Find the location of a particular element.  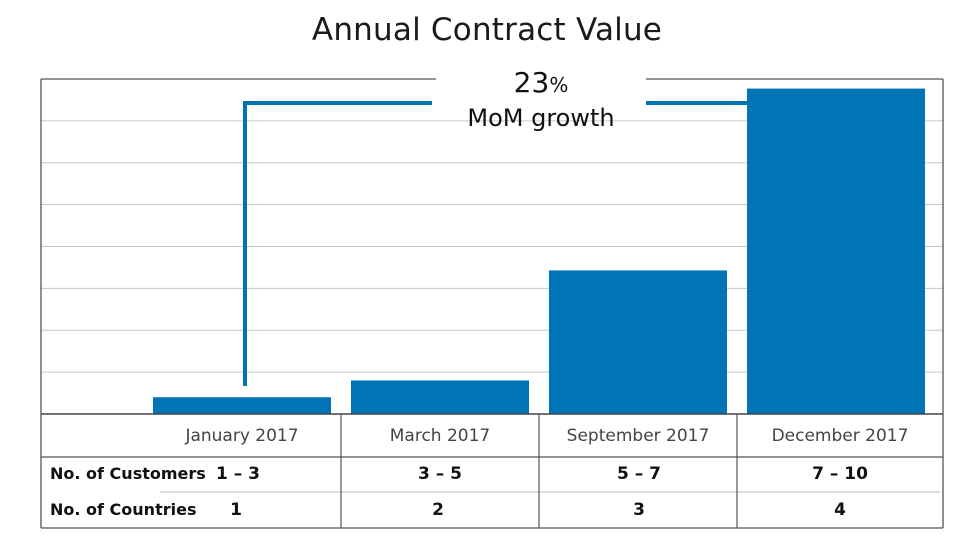

chart-title: Annual Contract Value is located at coordinates (487, 30).